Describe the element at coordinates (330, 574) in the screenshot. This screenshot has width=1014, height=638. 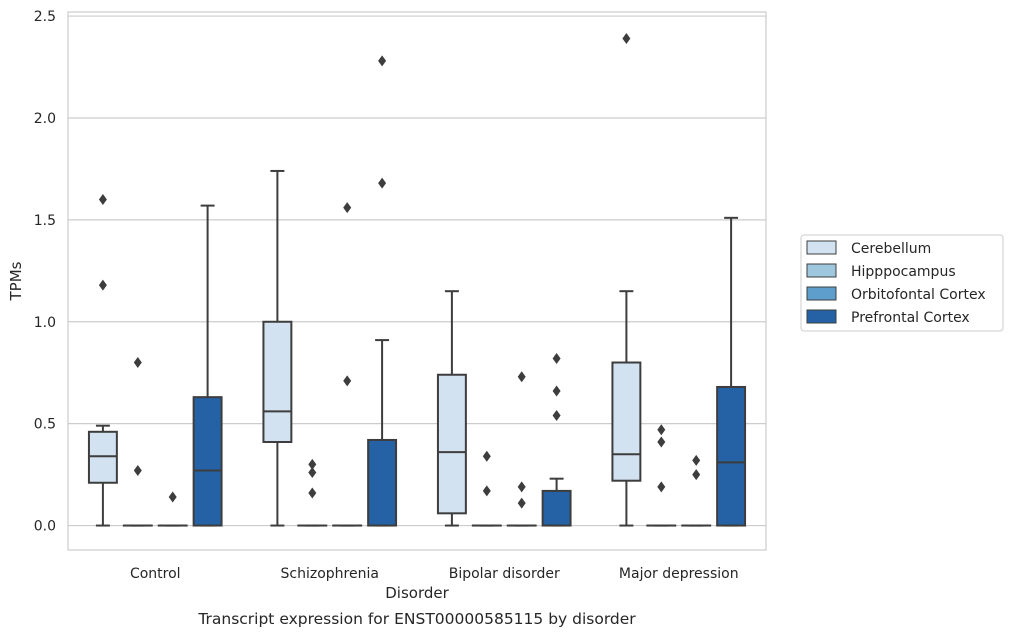
I see `x-tick-label: Schizophrenia` at that location.